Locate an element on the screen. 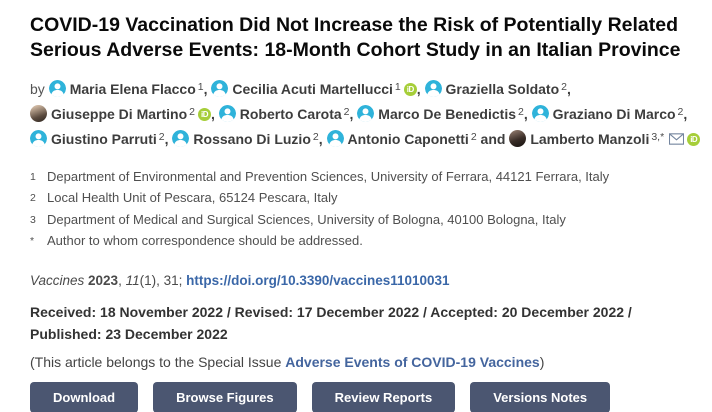  author: Maria Elena Flacco 1 is located at coordinates (126, 88).